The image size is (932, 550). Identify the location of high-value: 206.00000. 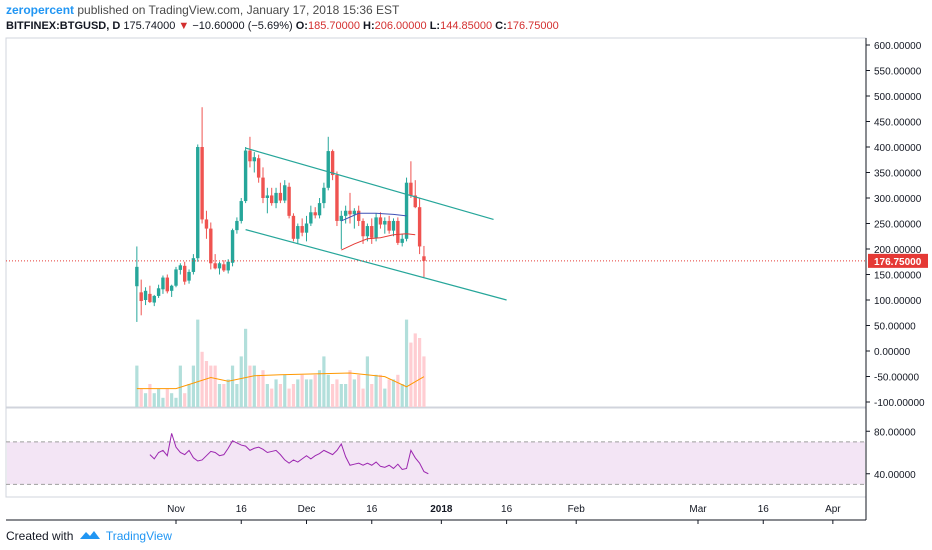
(400, 26).